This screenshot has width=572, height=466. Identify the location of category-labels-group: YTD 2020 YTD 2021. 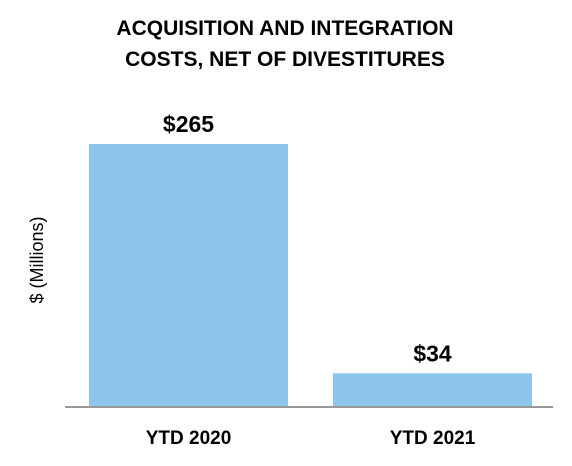
(311, 438).